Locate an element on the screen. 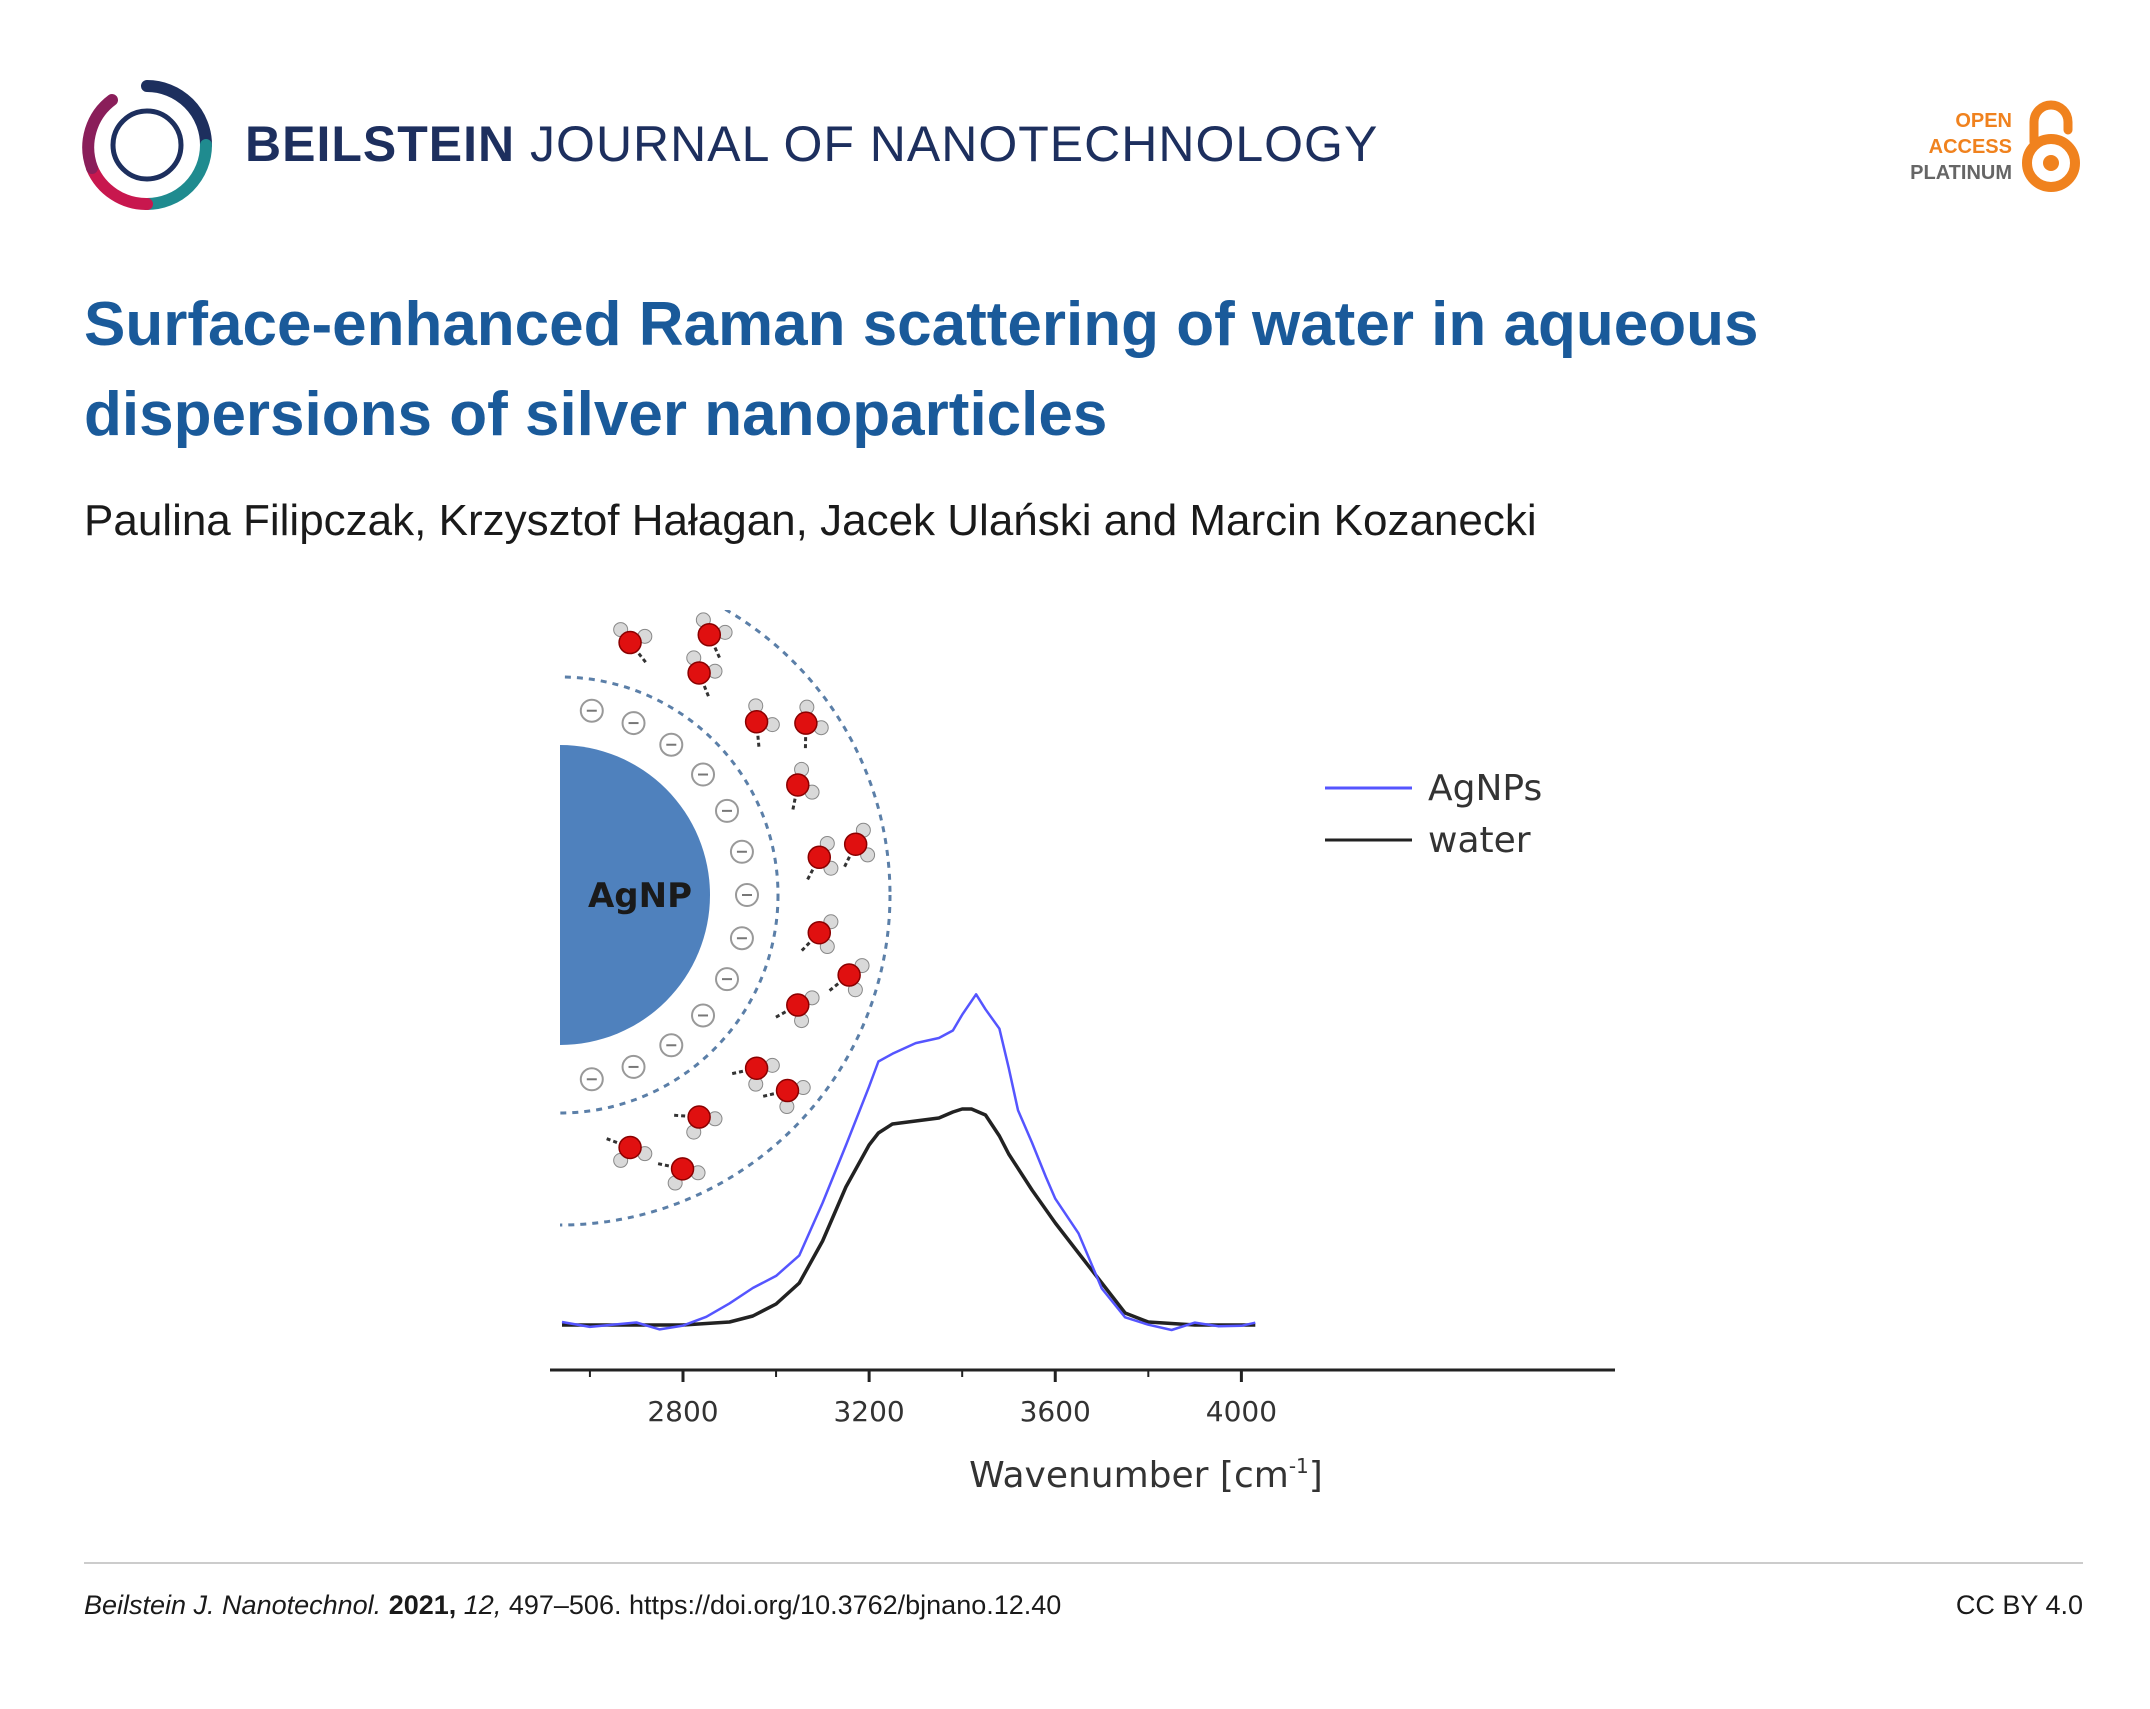 The height and width of the screenshot is (1709, 2150). journal-logo is located at coordinates (147, 145).